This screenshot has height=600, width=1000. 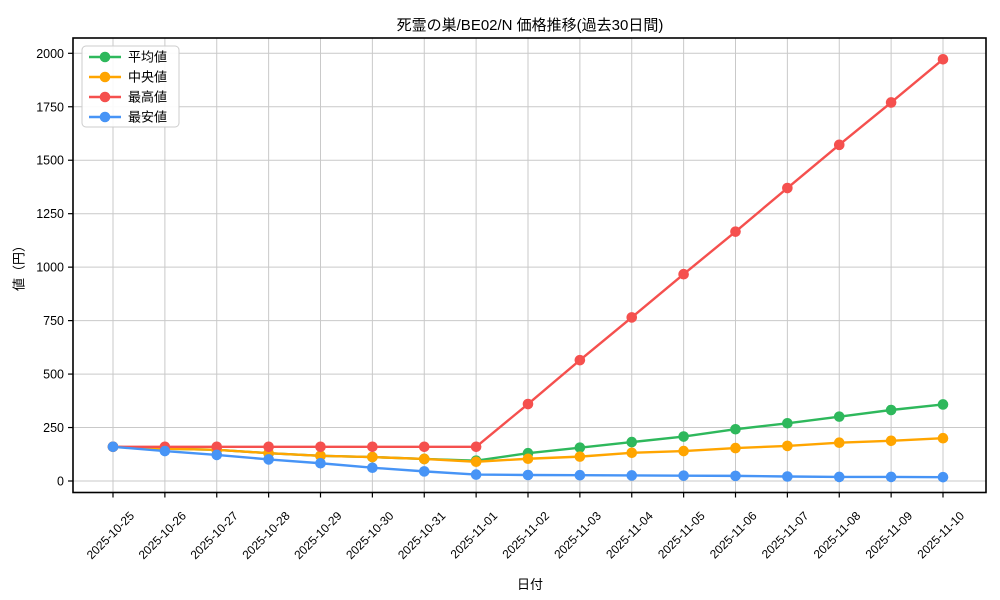 I want to click on y-tick-label: 1000, so click(x=50, y=268).